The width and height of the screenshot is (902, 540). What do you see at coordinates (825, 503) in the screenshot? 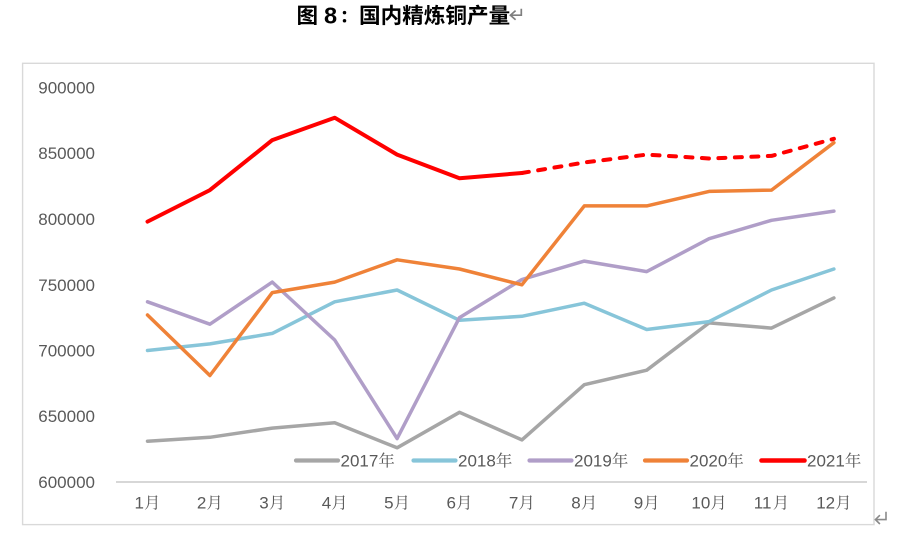
I see `svg-text: 12` at bounding box center [825, 503].